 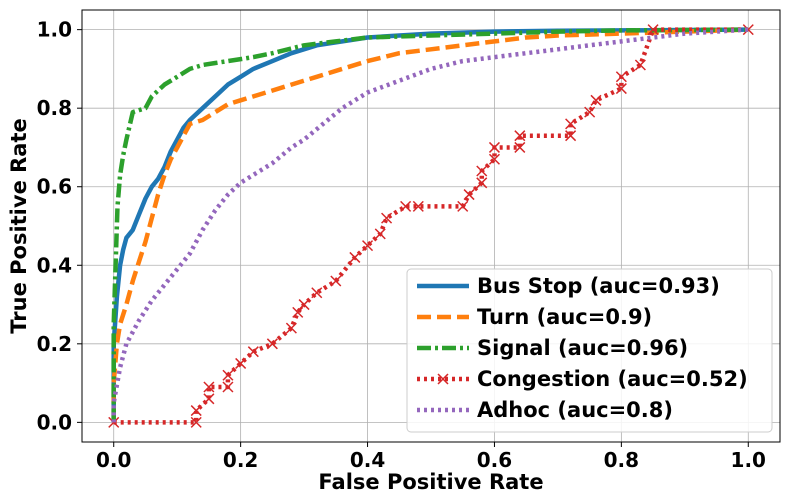 I want to click on legend-label-3: Congestion (auc=0.52), so click(x=612, y=379).